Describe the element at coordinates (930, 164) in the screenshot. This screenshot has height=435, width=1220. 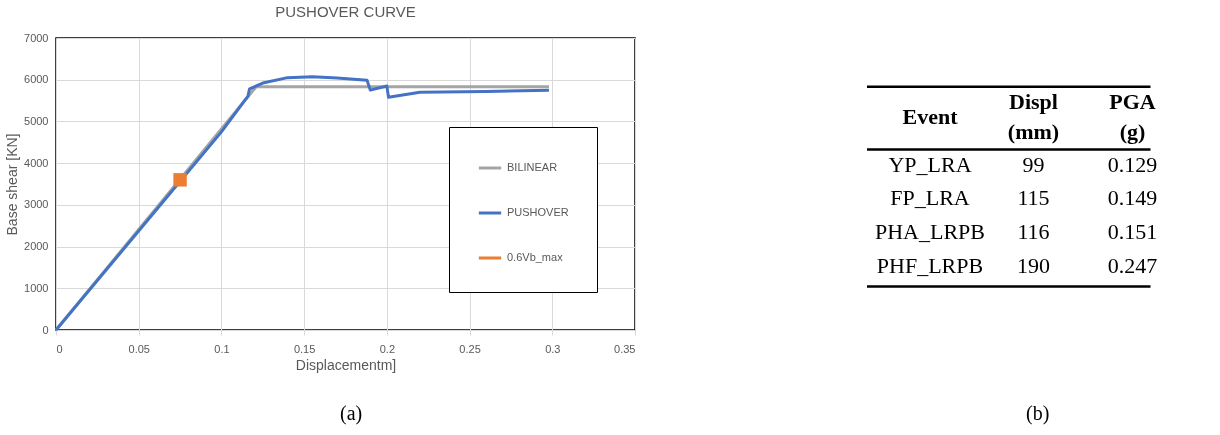
I see `category-label: YP_LRA` at that location.